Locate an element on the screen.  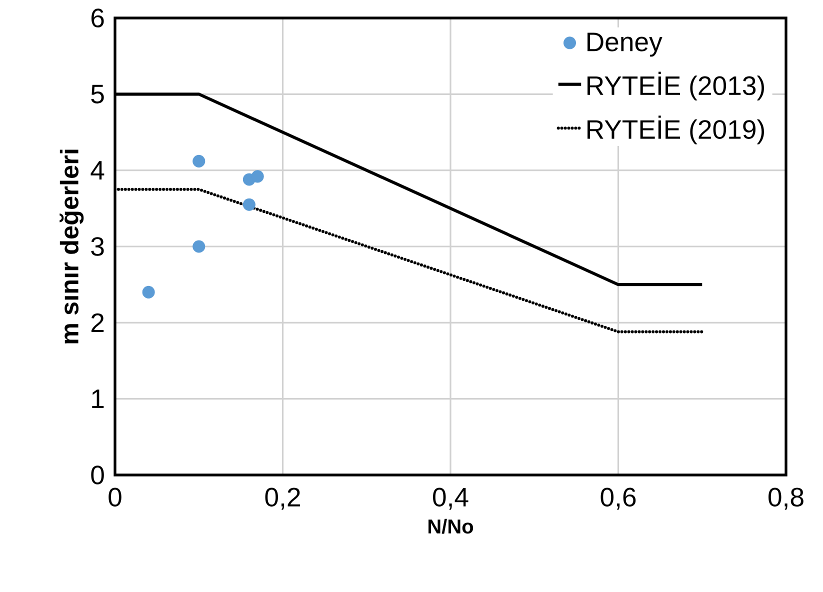
x-tick-label: 0,6 is located at coordinates (618, 499).